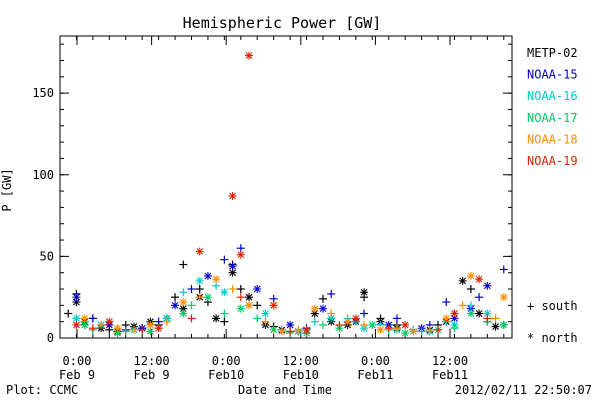 The image size is (600, 400). Describe the element at coordinates (285, 390) in the screenshot. I see `x-axis-label: Date and Time` at that location.